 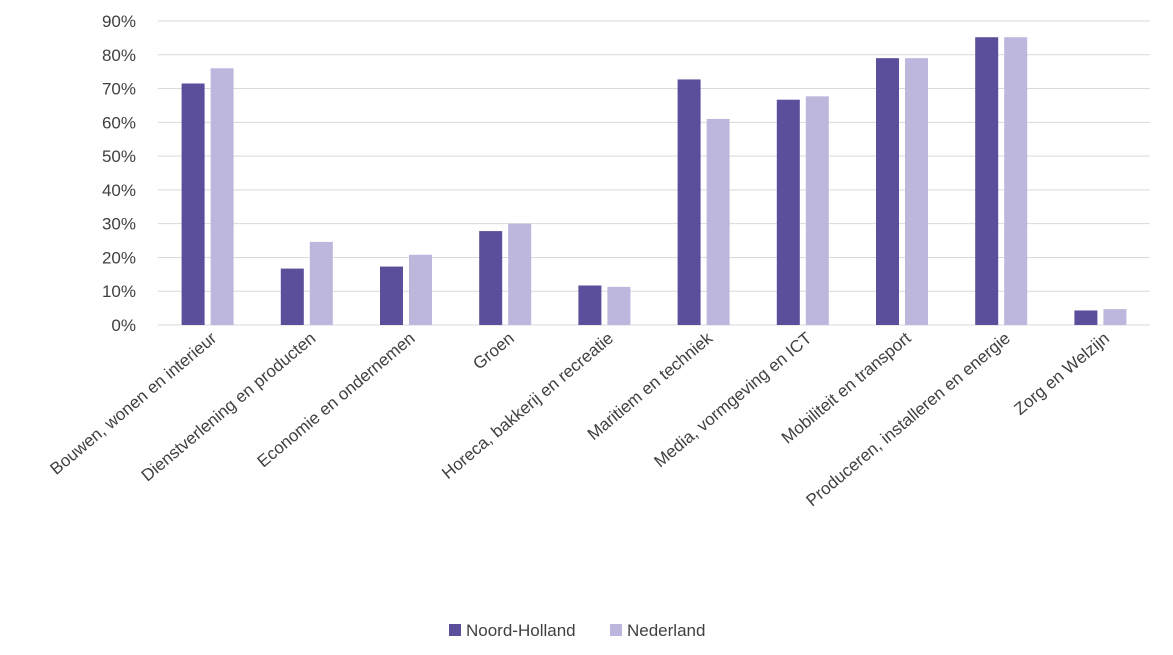 I want to click on bar-noord-holland-bouwen-wonen-en-interieur, so click(x=193, y=204).